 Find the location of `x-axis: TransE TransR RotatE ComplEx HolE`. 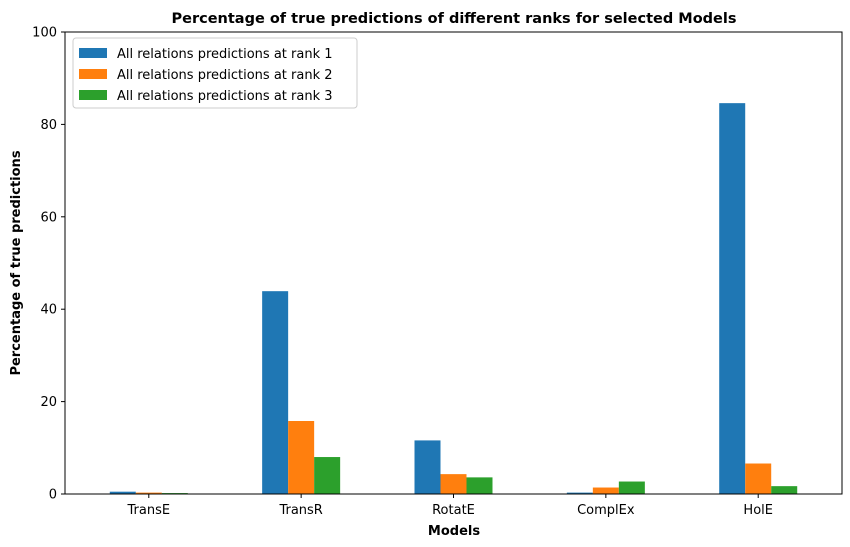

x-axis: TransE TransR RotatE ComplEx HolE is located at coordinates (450, 506).